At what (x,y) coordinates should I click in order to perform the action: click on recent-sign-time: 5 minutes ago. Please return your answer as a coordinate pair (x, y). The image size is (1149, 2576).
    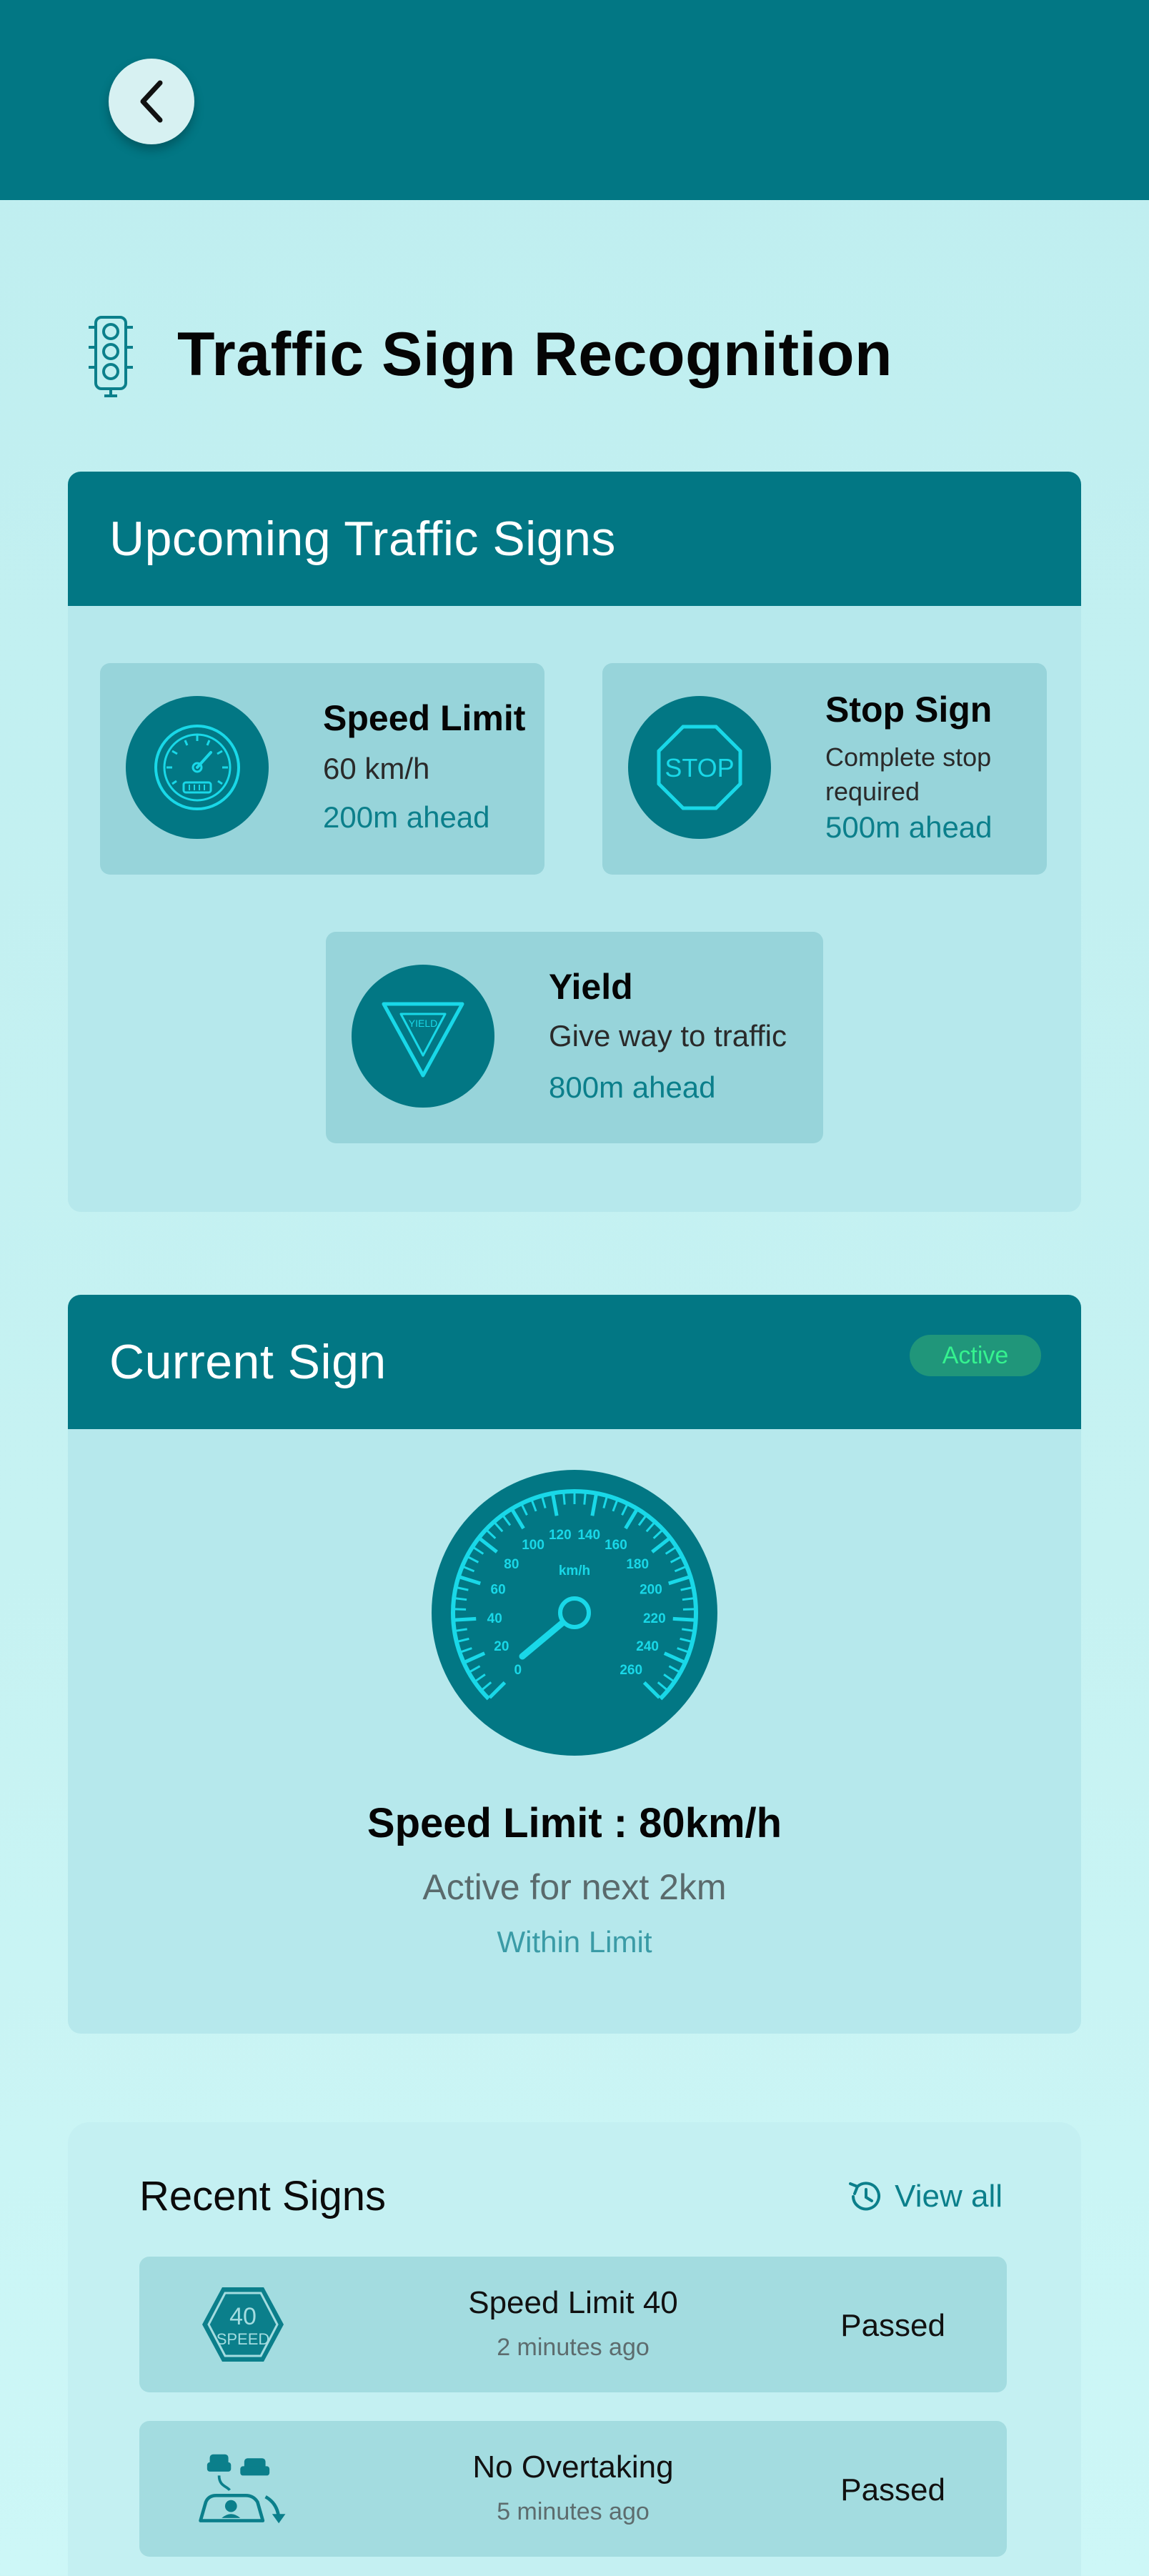
    Looking at the image, I should click on (574, 2511).